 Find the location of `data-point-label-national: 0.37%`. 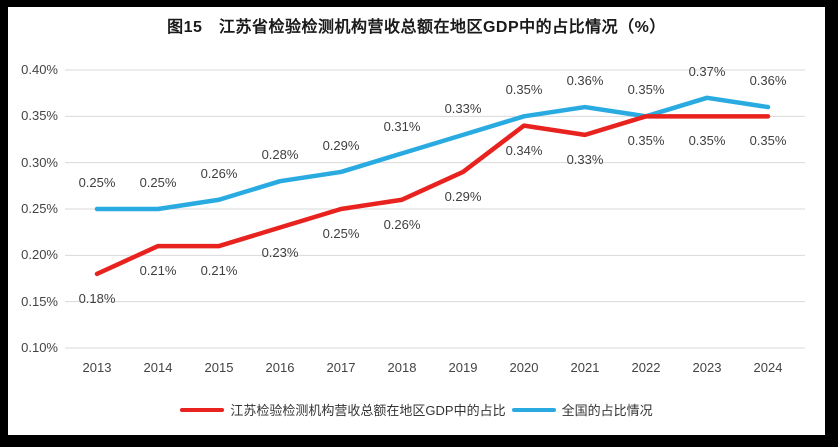

data-point-label-national: 0.37% is located at coordinates (707, 71).